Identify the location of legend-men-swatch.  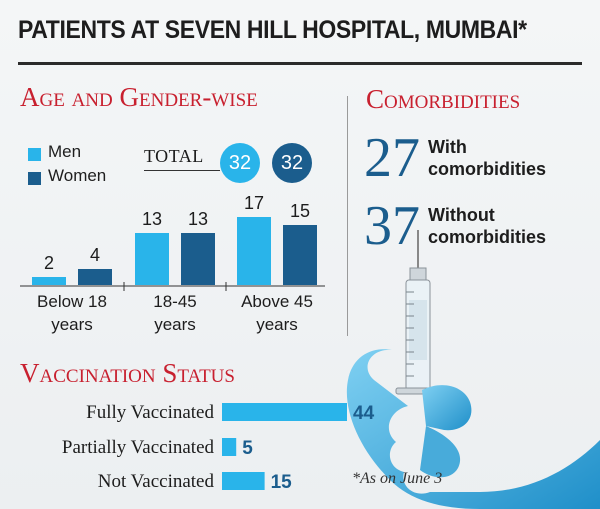
(34, 154).